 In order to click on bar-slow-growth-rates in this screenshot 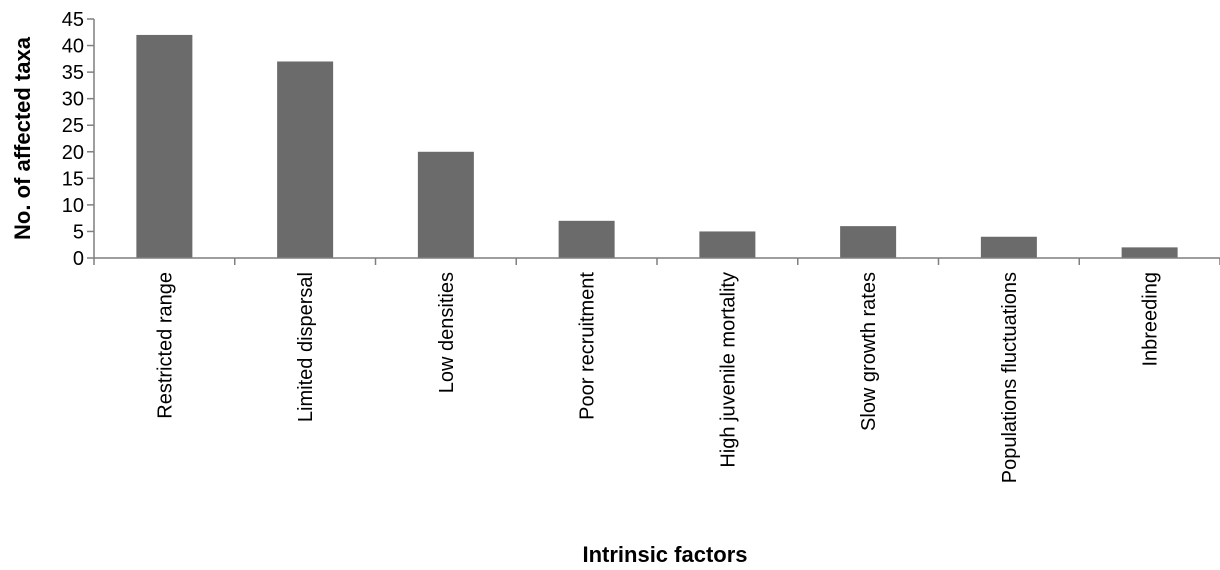, I will do `click(868, 242)`.